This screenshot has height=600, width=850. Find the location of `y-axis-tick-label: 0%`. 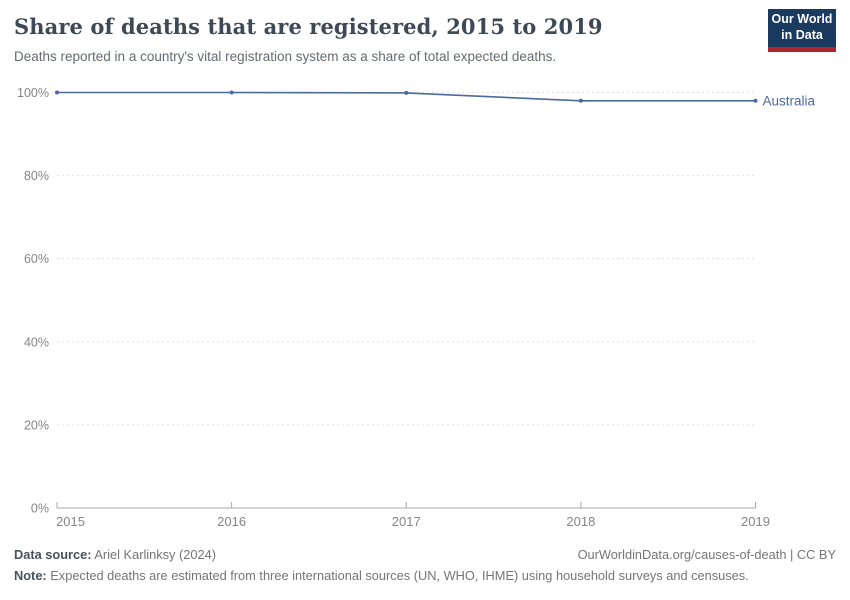

y-axis-tick-label: 0% is located at coordinates (40, 509).